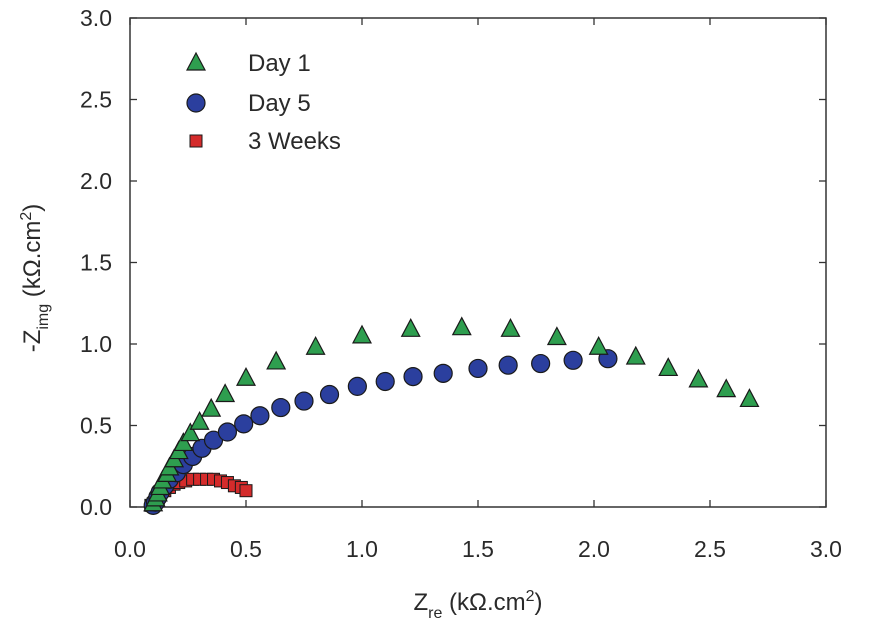  Describe the element at coordinates (594, 549) in the screenshot. I see `x-tick-label: 2.0` at that location.